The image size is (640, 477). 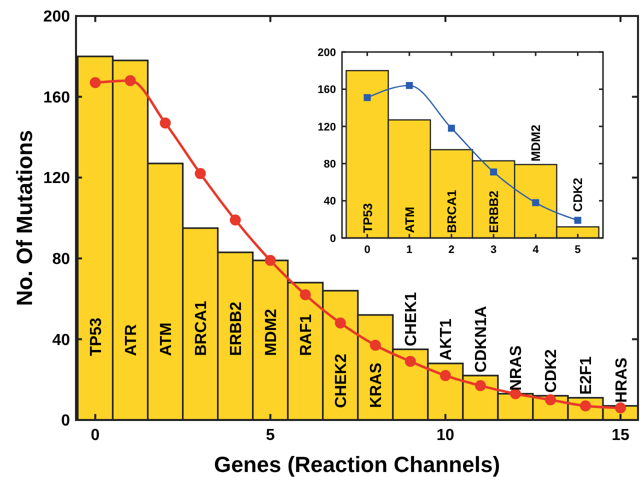 What do you see at coordinates (621, 380) in the screenshot?
I see `annotation: HRAS` at bounding box center [621, 380].